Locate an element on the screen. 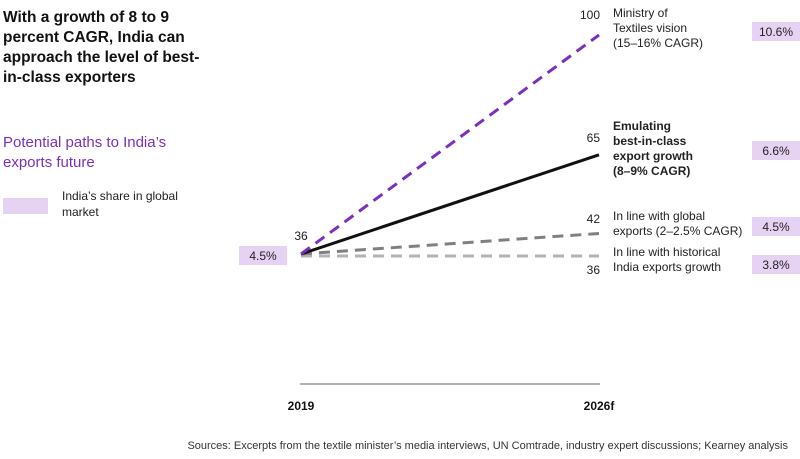 This screenshot has height=459, width=800. series-label-line: export growth is located at coordinates (653, 156).